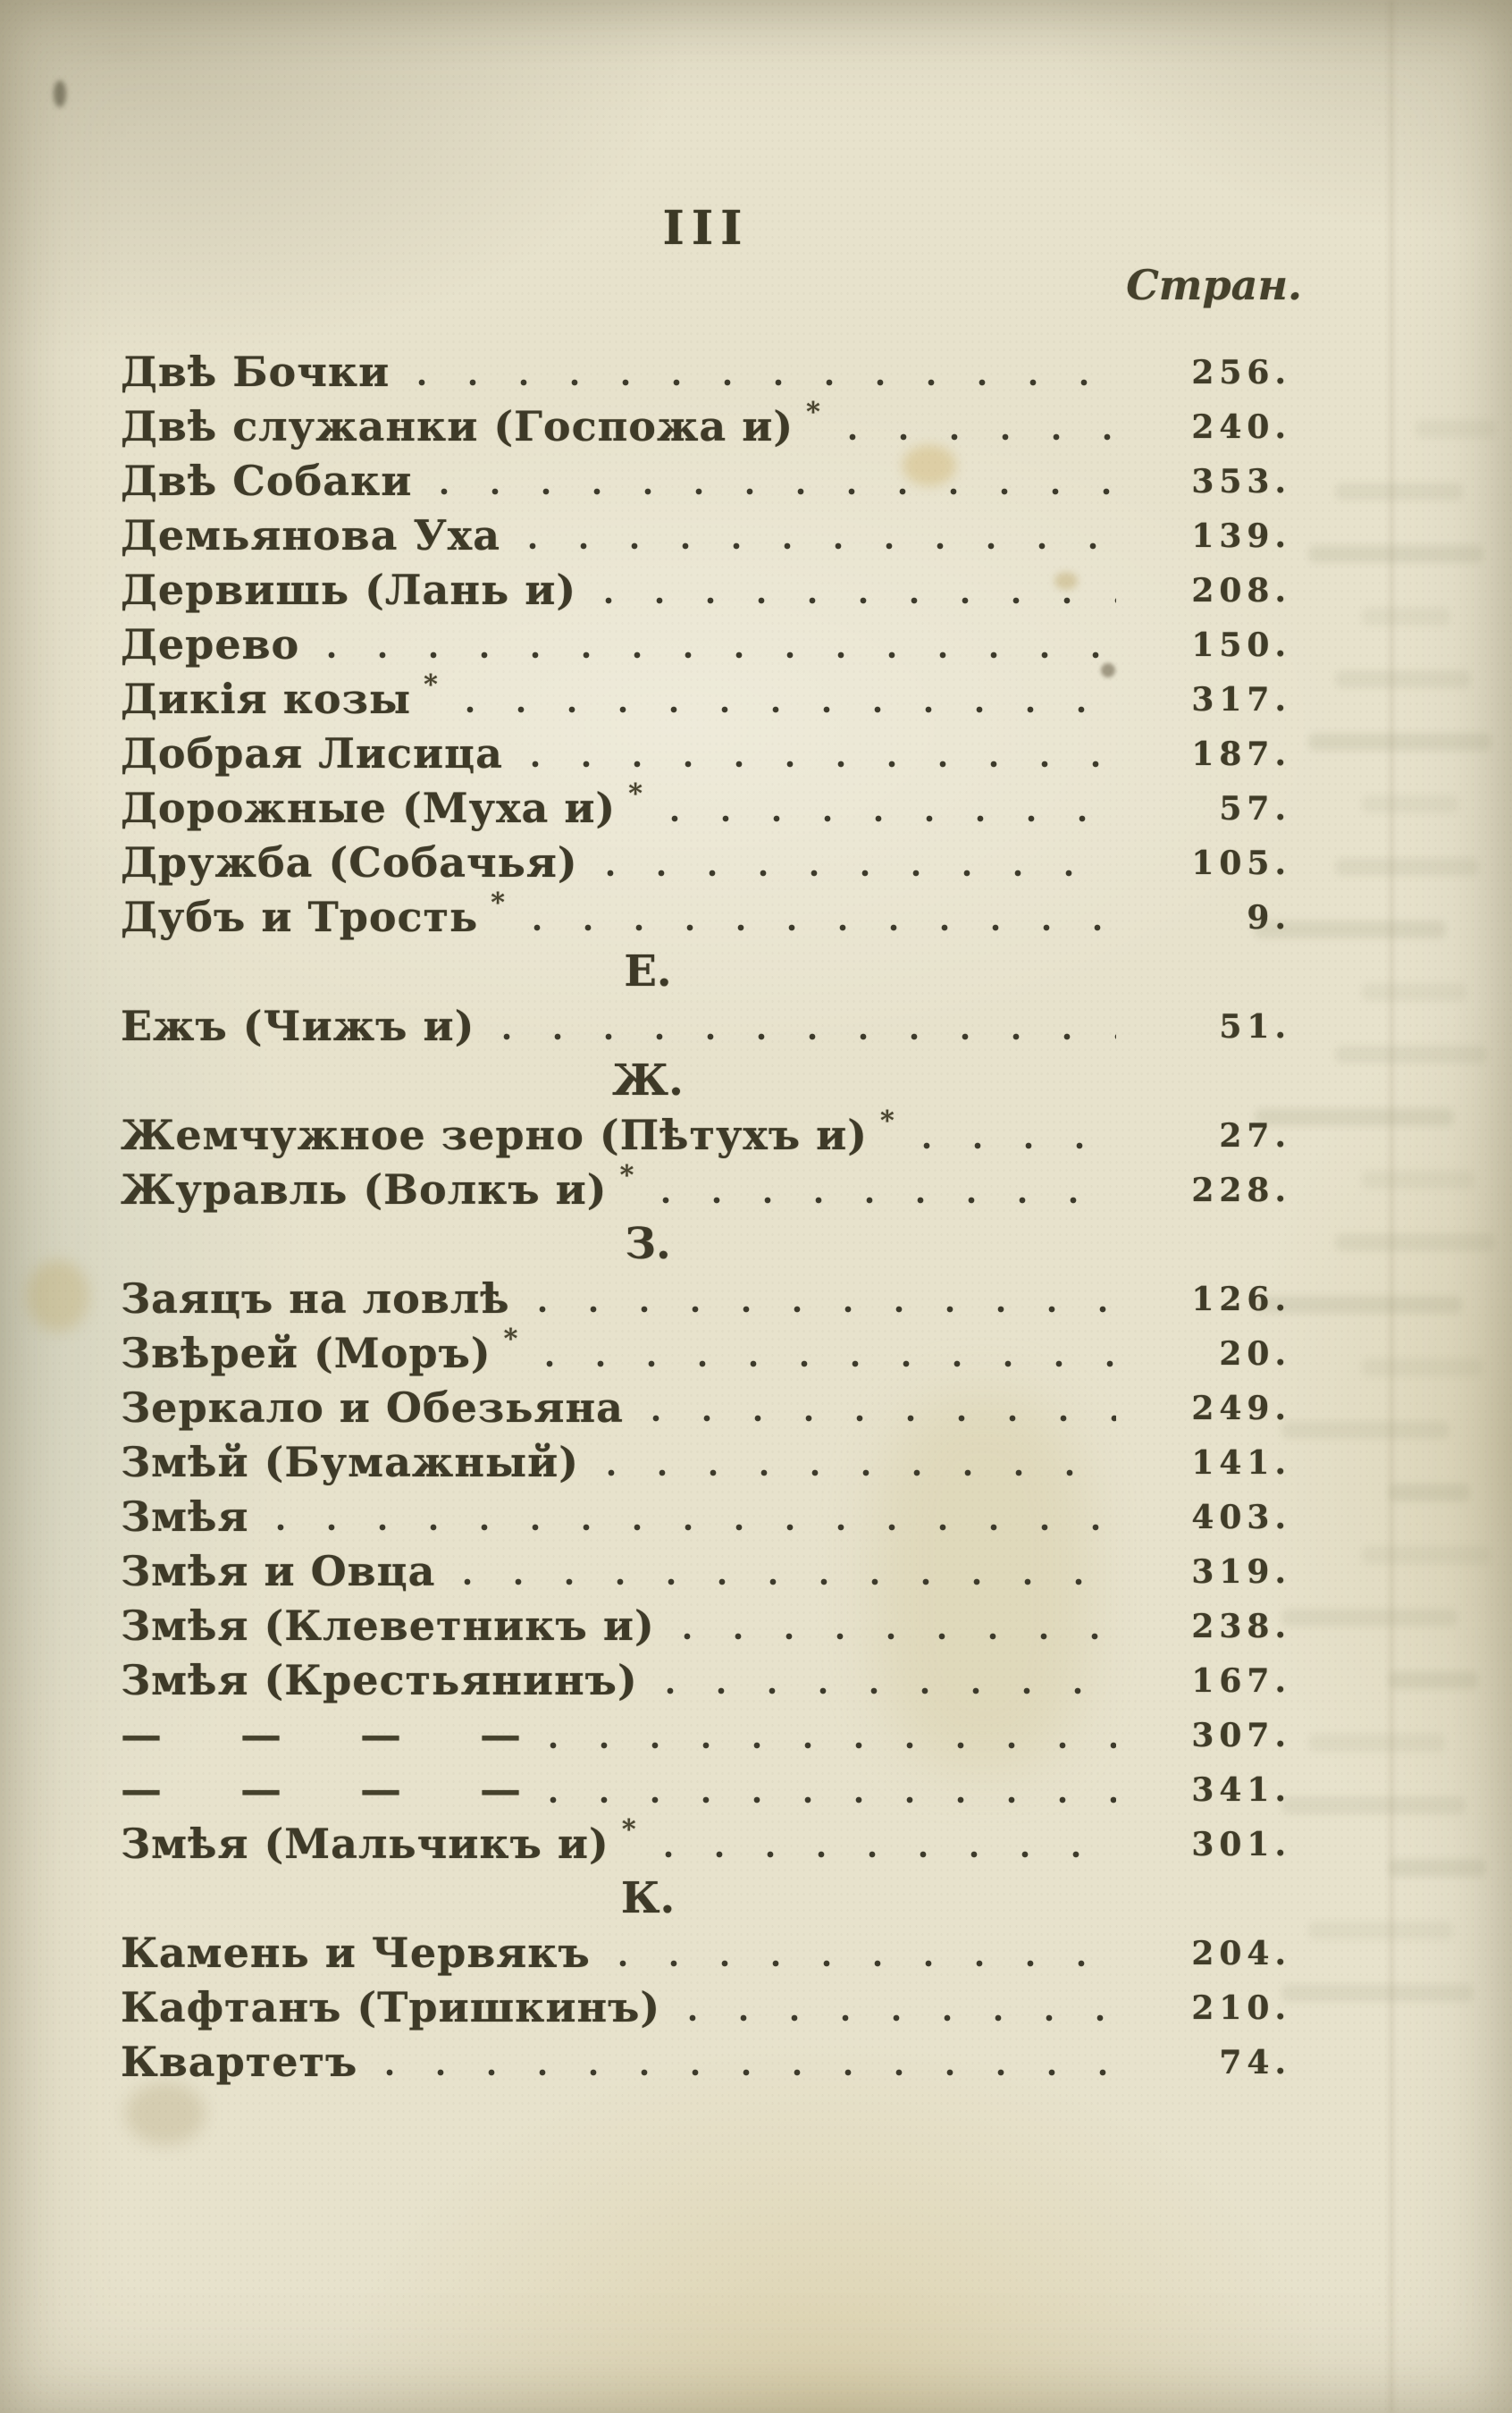 This screenshot has width=1512, height=2413. Describe the element at coordinates (388, 1626) in the screenshot. I see `fable-title: Змѣя (Клеветникъ и)` at that location.